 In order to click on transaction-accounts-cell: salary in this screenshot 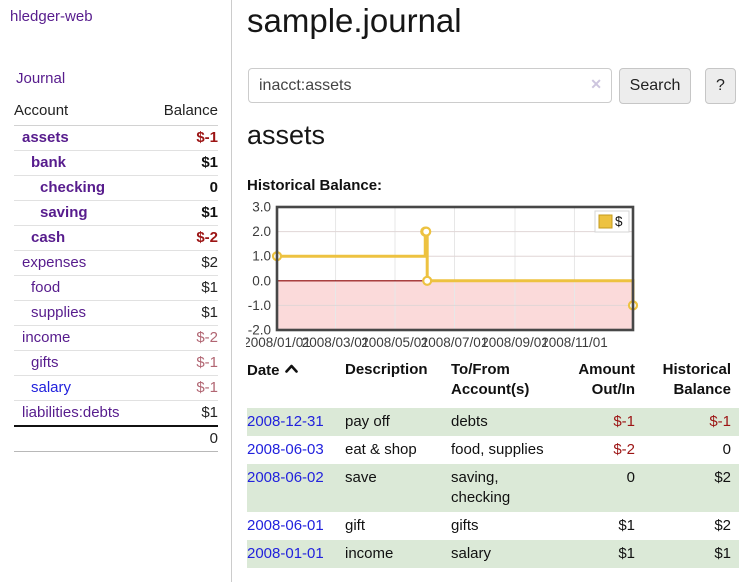, I will do `click(471, 553)`.